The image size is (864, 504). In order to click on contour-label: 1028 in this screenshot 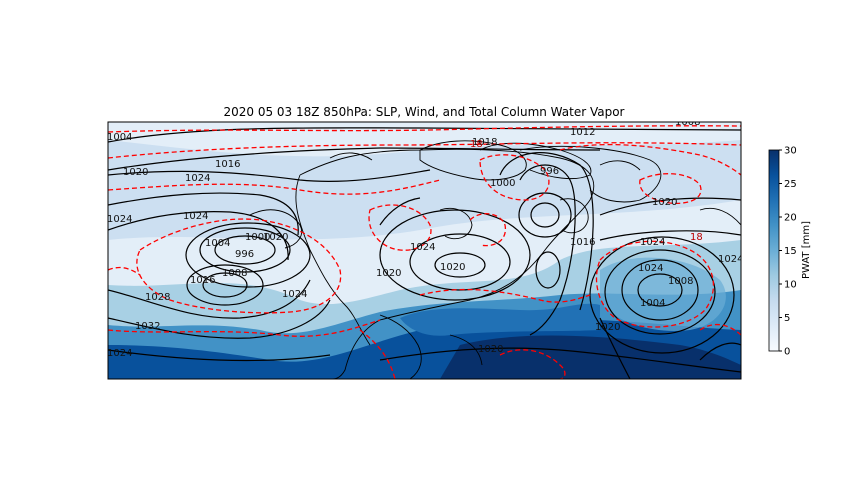, I will do `click(157, 297)`.